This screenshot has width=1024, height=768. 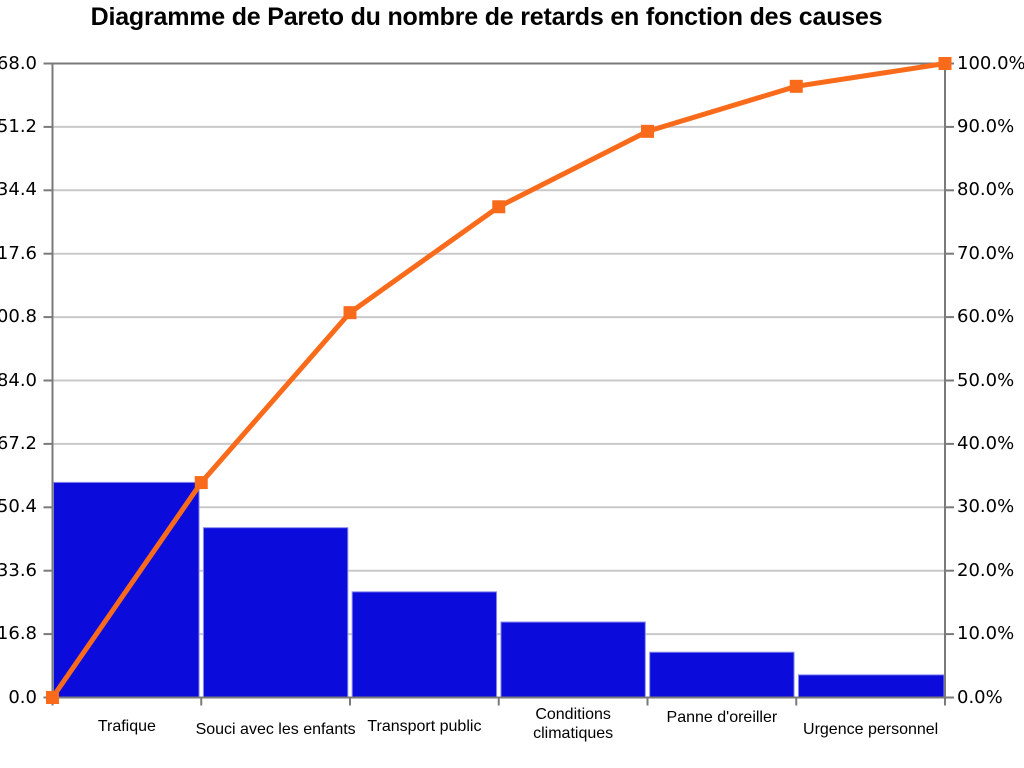 I want to click on left-axis-tick-label: 134.4, so click(x=18, y=190).